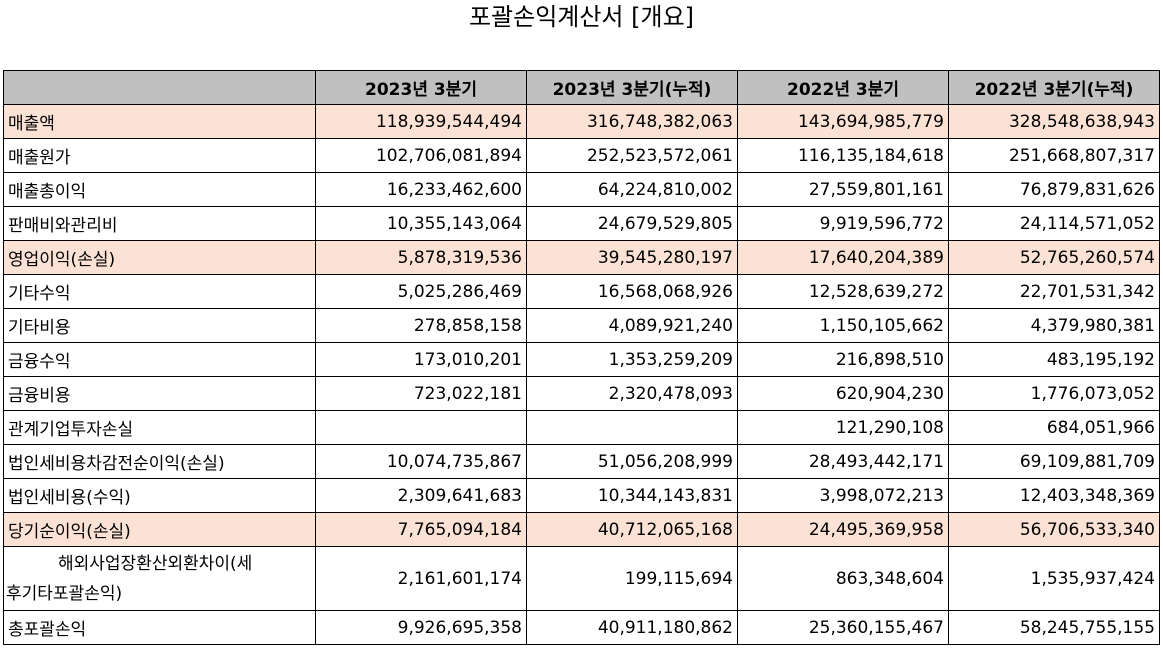 This screenshot has width=1163, height=648. I want to click on row-label: 법인세비용(수익), so click(159, 495).